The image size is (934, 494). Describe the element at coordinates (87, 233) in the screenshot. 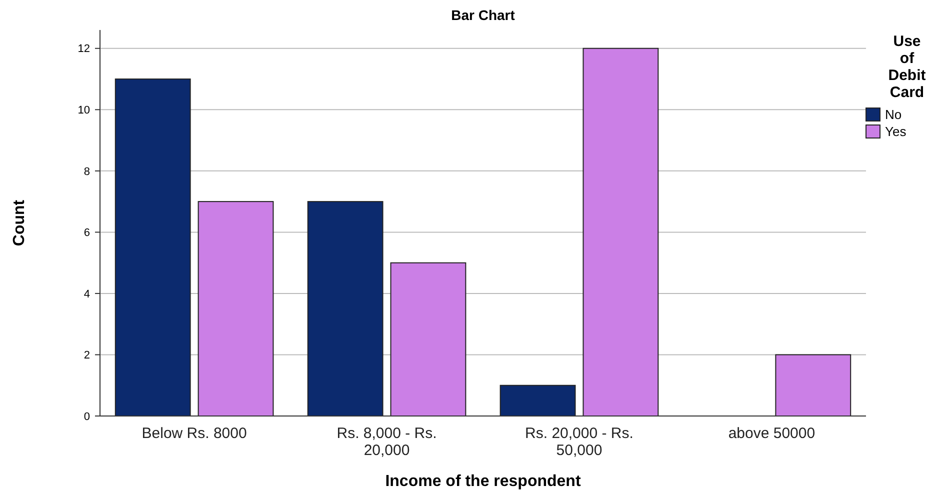

I see `y-tick-label: 6` at that location.